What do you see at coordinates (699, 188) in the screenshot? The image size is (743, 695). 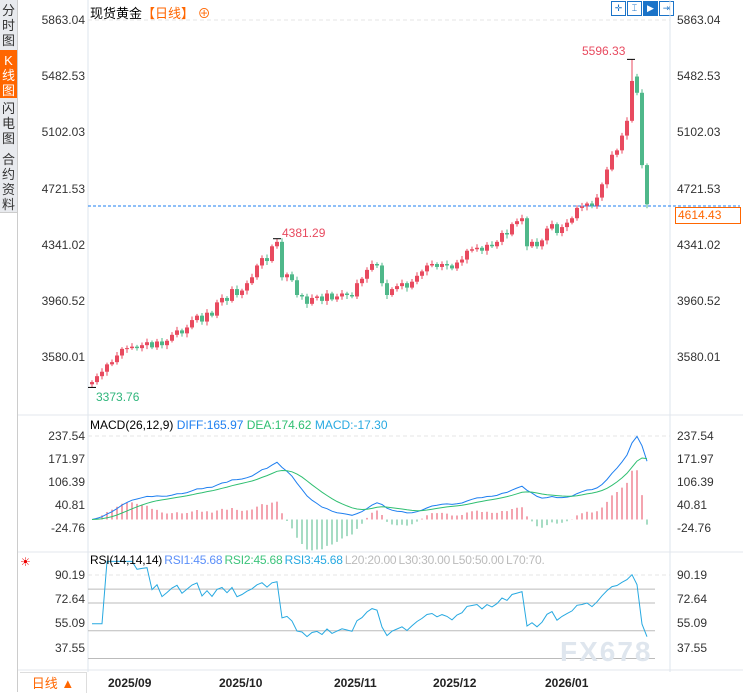 I see `y-tick-label-right: 4721.53` at bounding box center [699, 188].